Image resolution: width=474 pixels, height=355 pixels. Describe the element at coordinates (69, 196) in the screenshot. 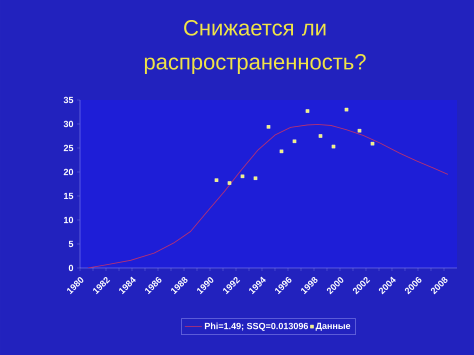

I see `y-tick-label: 15` at that location.